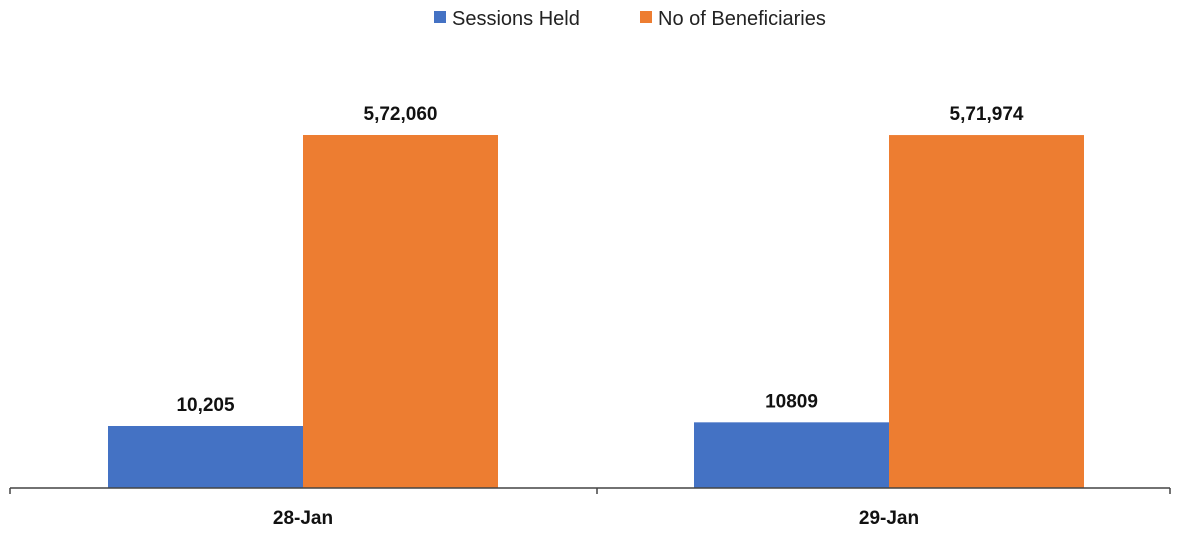 This screenshot has height=533, width=1180. Describe the element at coordinates (303, 518) in the screenshot. I see `x-tick-label-28-jan: 28-Jan` at that location.